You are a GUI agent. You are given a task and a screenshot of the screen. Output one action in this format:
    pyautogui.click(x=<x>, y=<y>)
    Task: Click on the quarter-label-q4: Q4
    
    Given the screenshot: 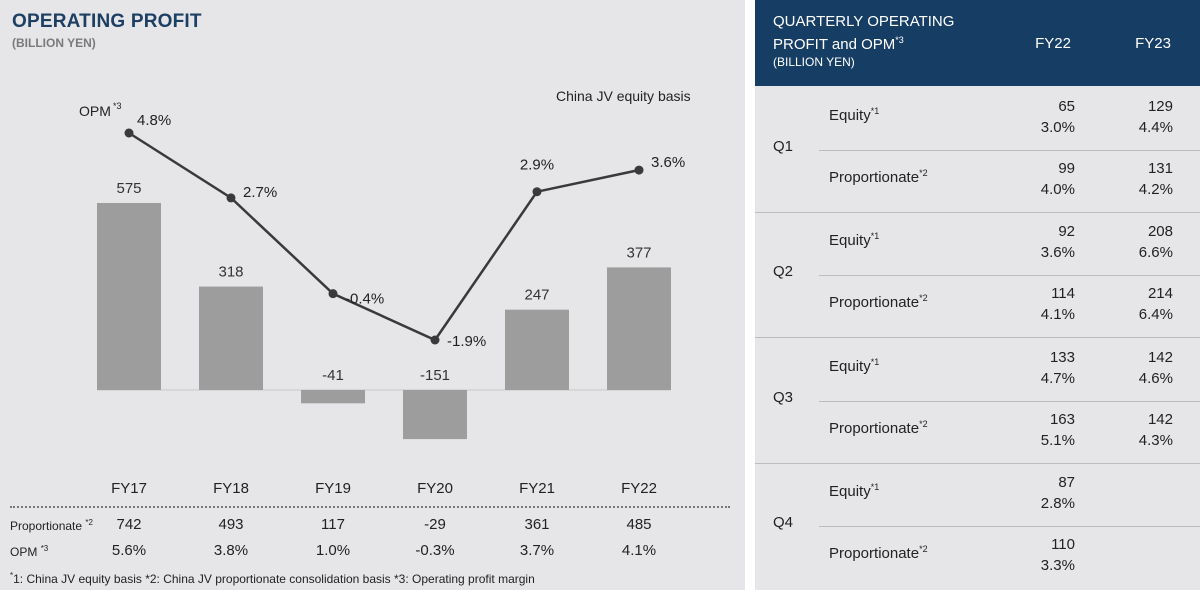 What is the action you would take?
    pyautogui.click(x=783, y=522)
    